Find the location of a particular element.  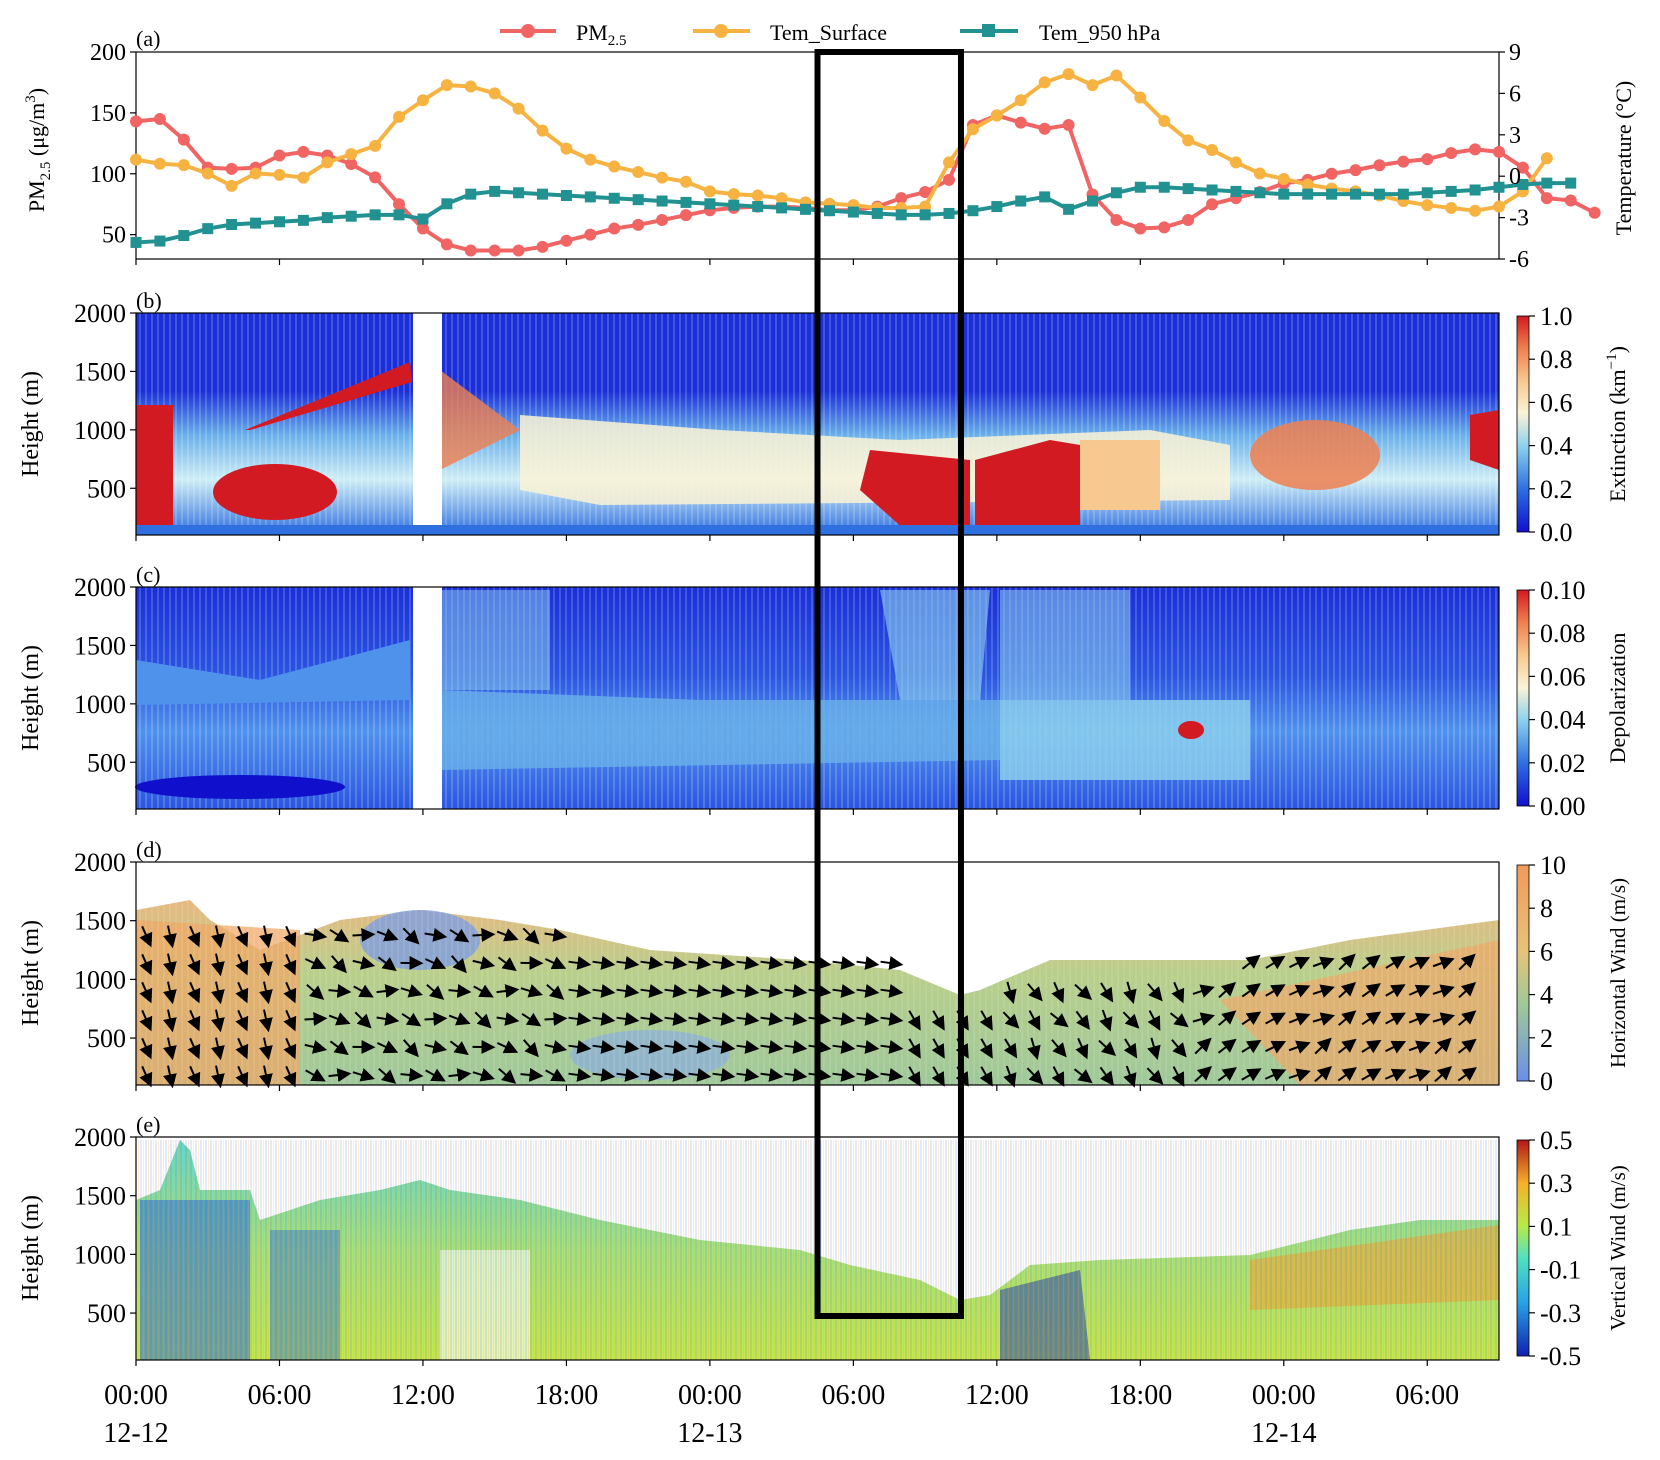

panel-d-wind-arrows is located at coordinates (808, 1007).